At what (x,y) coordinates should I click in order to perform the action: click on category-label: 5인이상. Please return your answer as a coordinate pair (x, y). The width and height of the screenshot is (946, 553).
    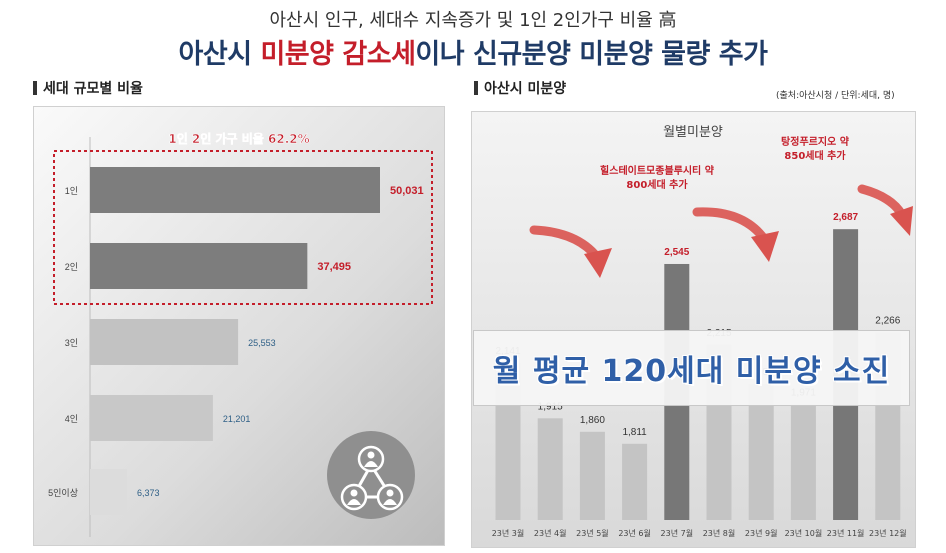
    Looking at the image, I should click on (63, 493).